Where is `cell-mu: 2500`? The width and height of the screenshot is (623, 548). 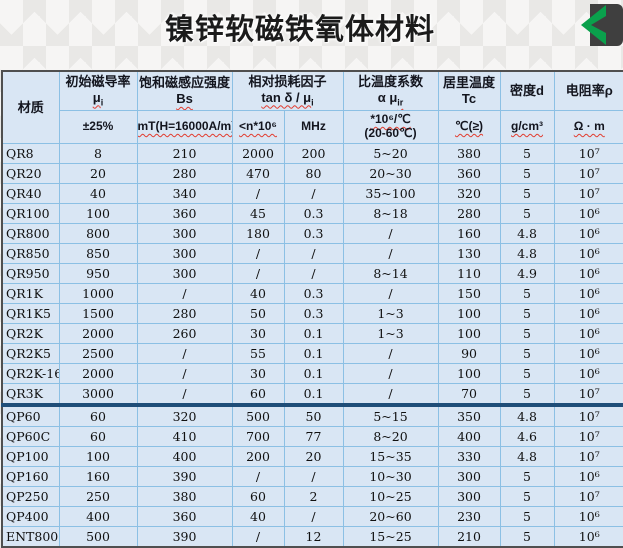
cell-mu: 2500 is located at coordinates (98, 353).